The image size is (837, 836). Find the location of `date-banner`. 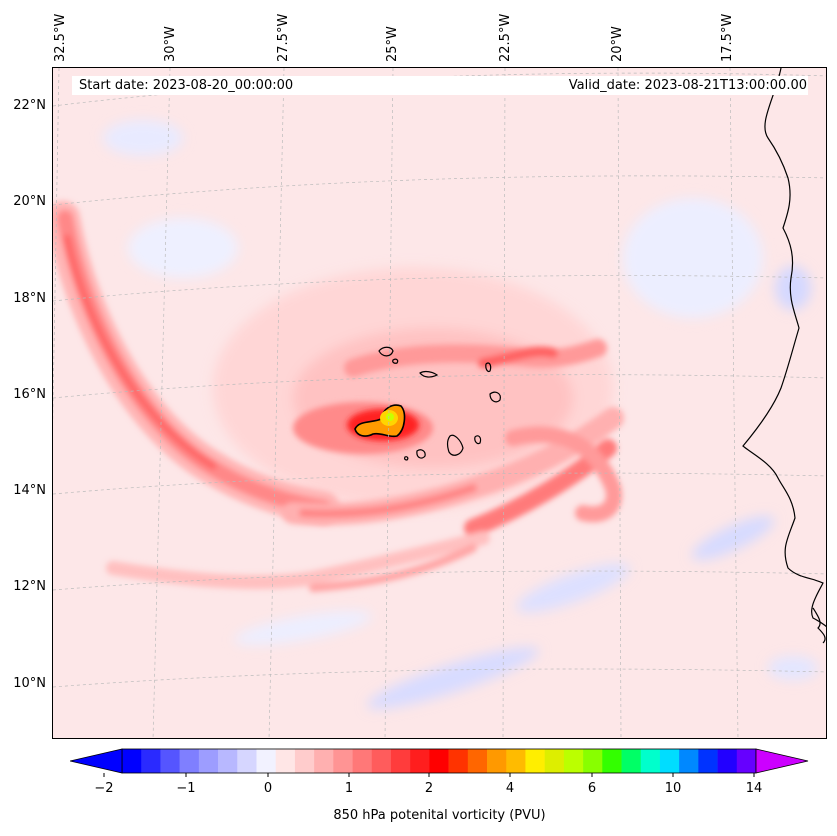

date-banner is located at coordinates (440, 85).